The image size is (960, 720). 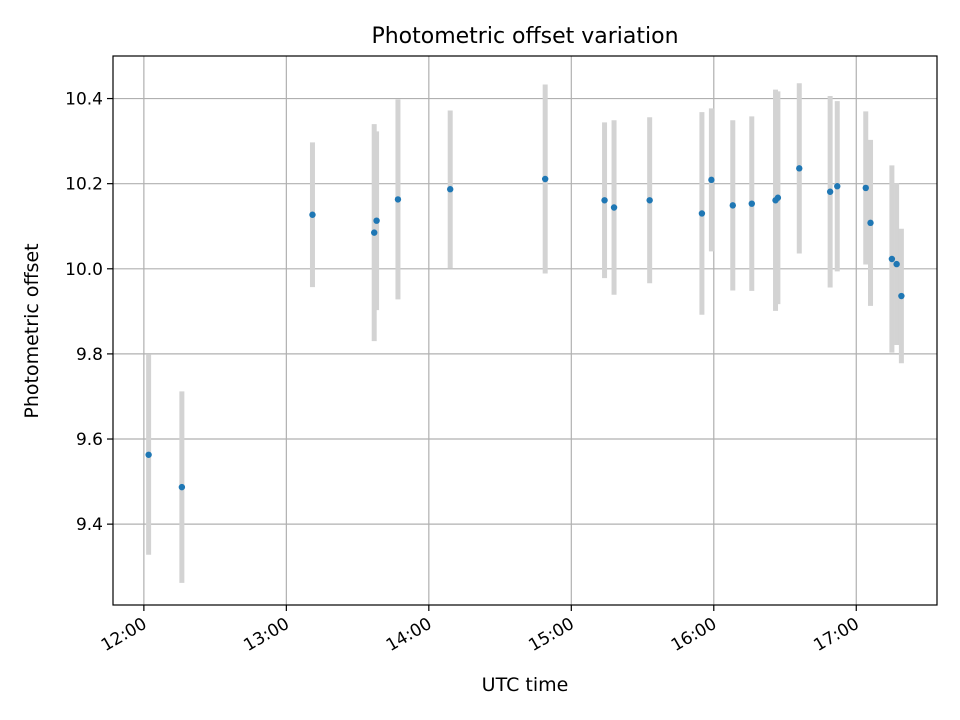 I want to click on x-axis-ticks: 12:00 13:00 14:00 15:00 16:00 17:00, so click(x=480, y=630).